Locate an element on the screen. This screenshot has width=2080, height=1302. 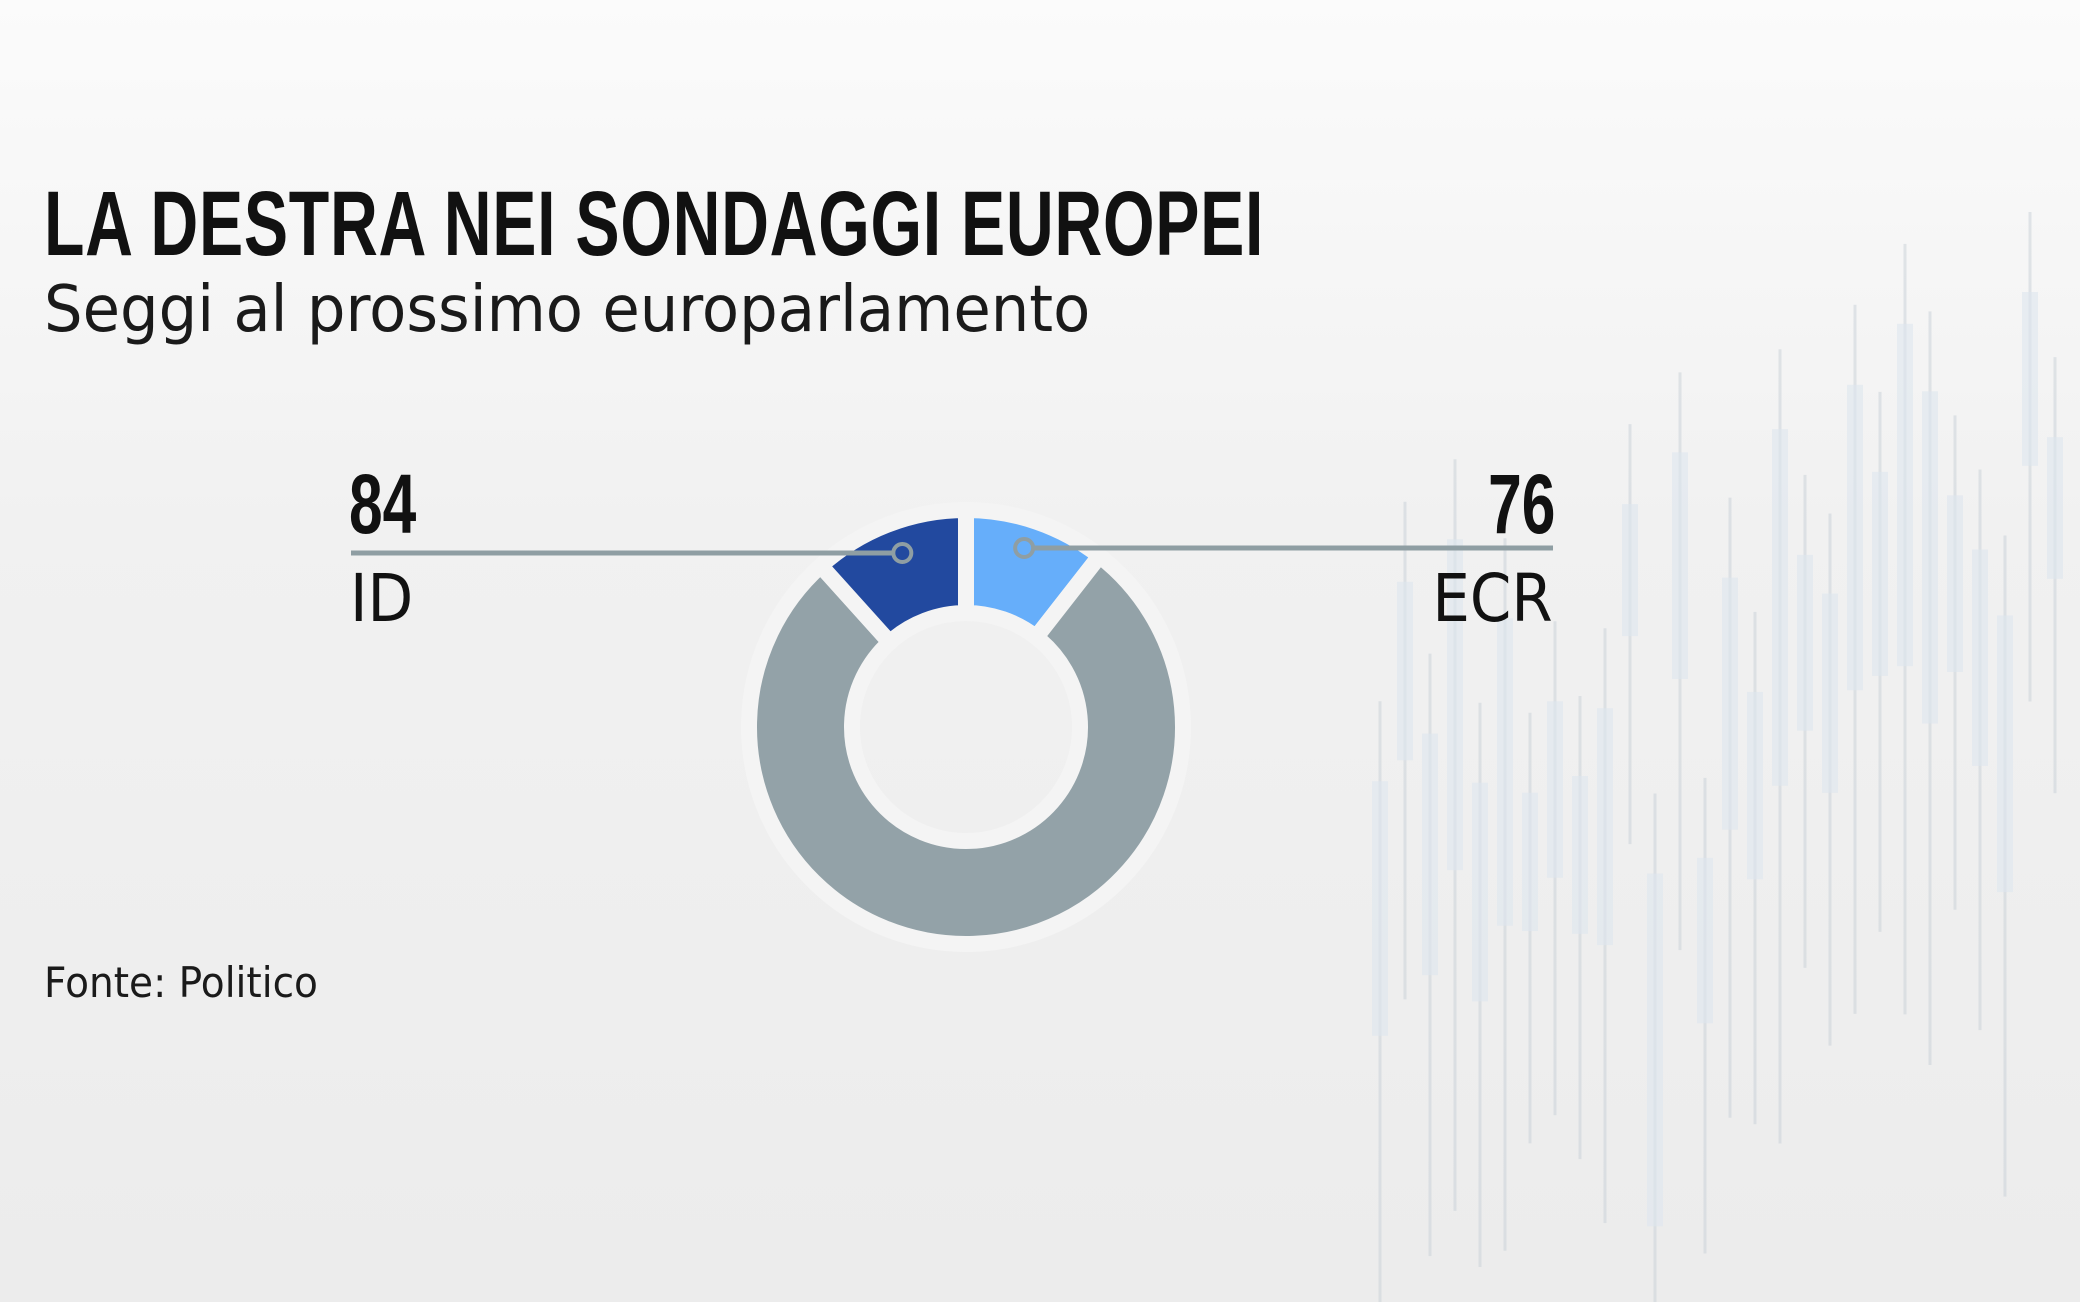
donut-slice-id is located at coordinates (891, 577).